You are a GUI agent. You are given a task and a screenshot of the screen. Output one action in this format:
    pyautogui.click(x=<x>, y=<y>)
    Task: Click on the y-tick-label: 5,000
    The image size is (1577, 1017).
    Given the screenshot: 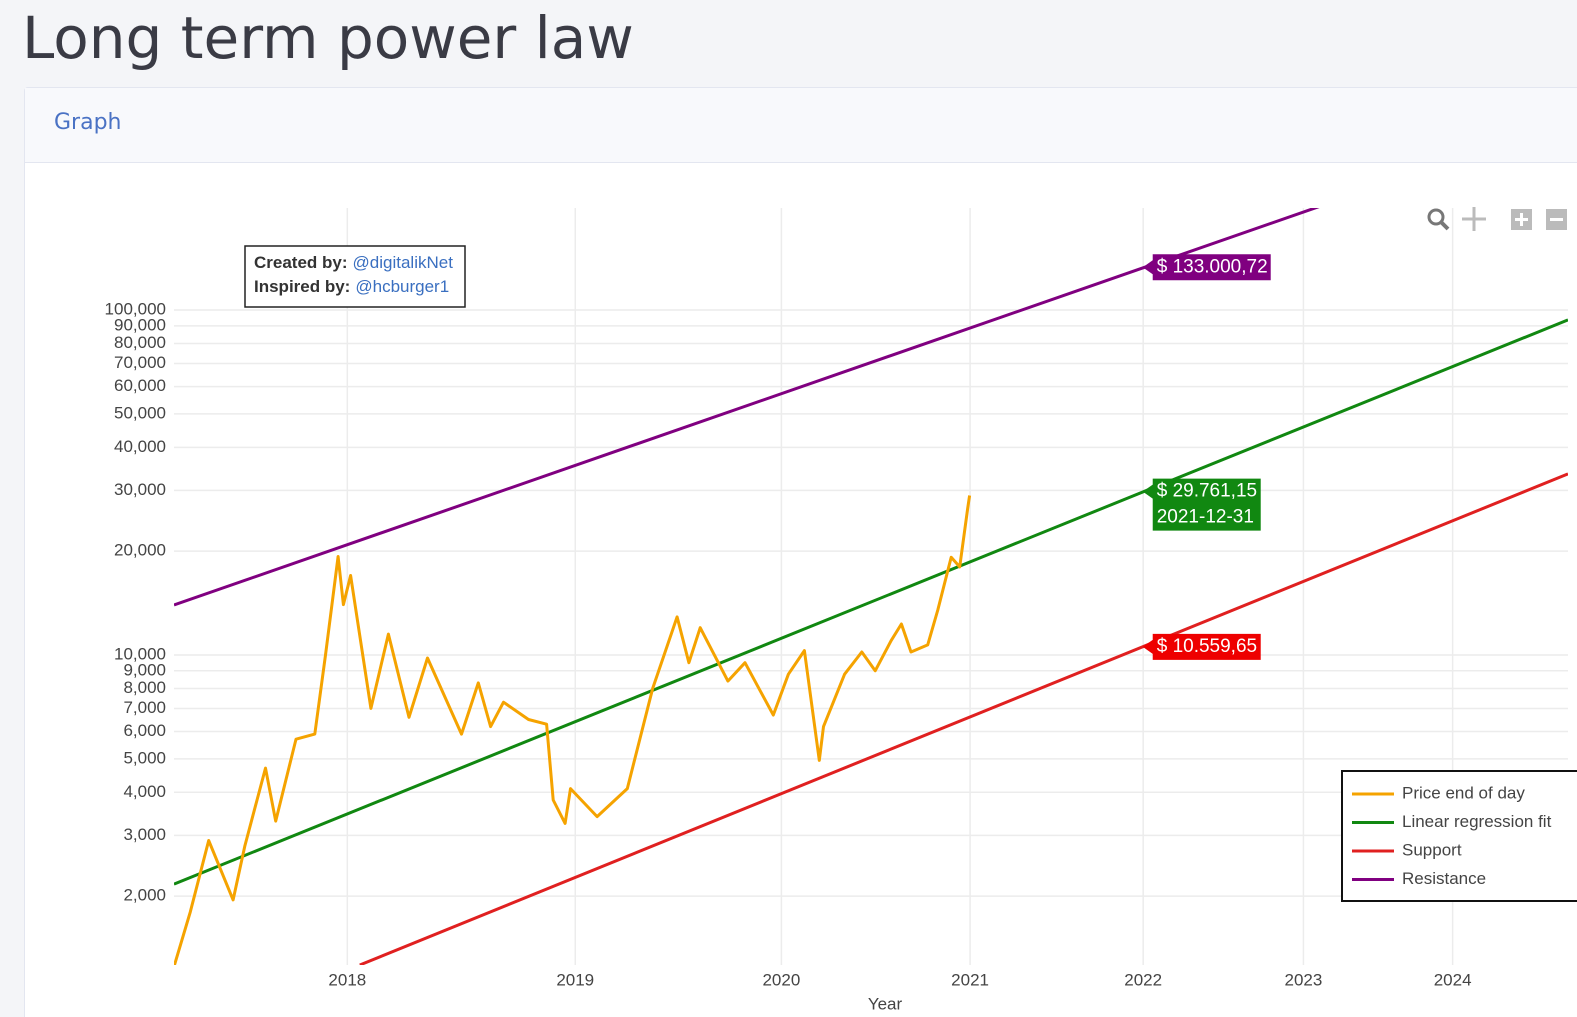 What is the action you would take?
    pyautogui.click(x=144, y=757)
    